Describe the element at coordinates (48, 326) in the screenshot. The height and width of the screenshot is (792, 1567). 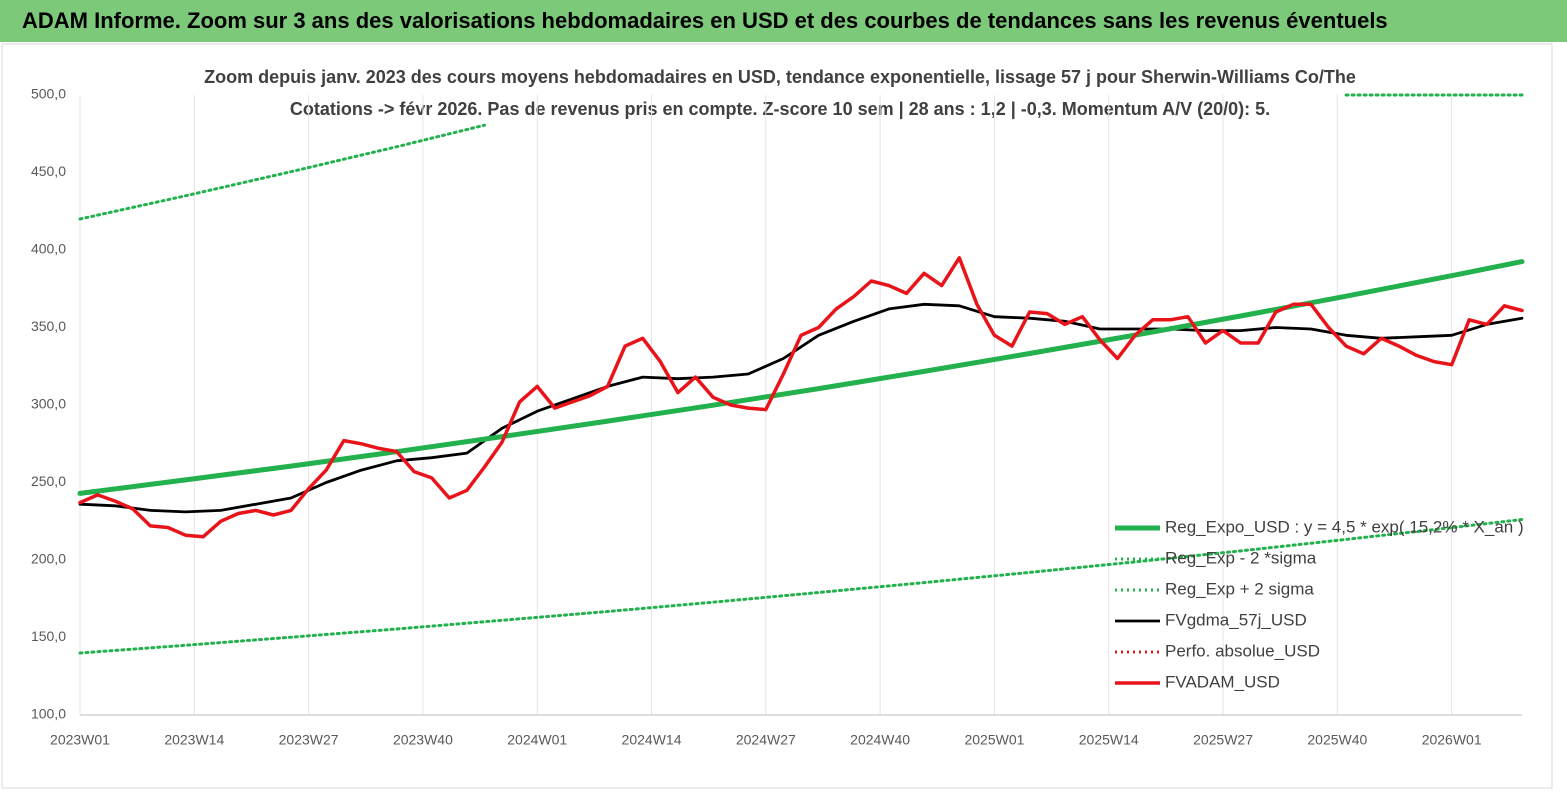
I see `y-tick-label: 350,0` at that location.